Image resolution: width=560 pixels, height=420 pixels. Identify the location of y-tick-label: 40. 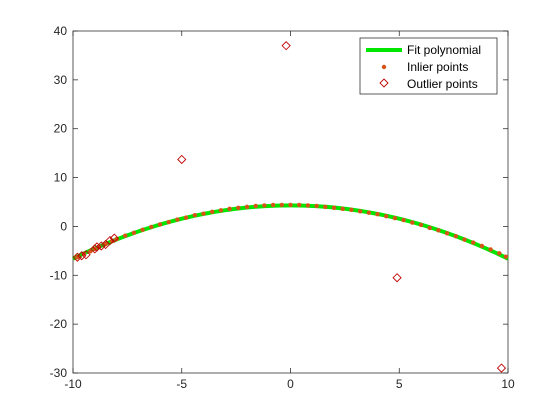
(61, 31).